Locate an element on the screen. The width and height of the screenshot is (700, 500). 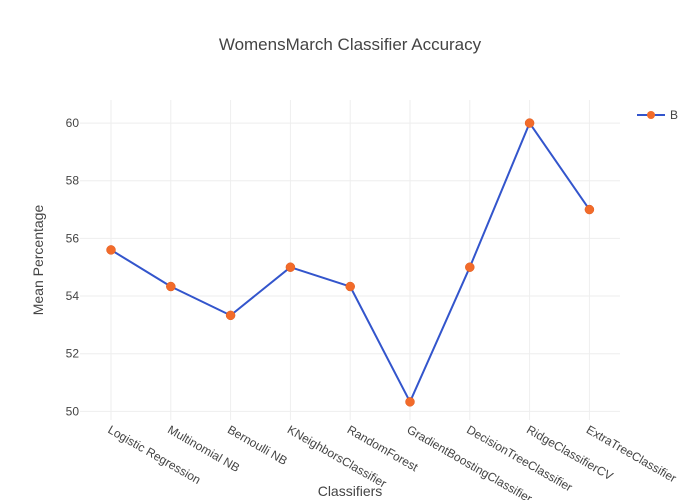
legend-marker-swatch is located at coordinates (651, 115).